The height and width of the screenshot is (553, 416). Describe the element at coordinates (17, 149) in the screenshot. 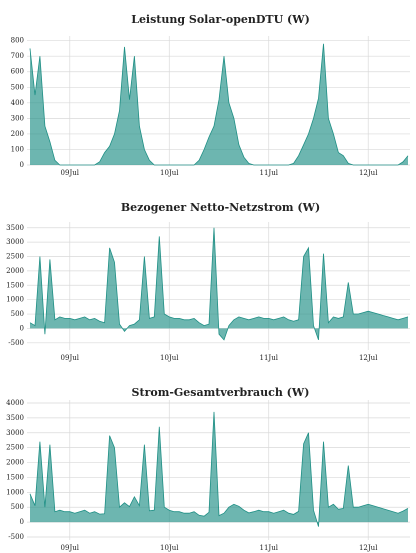

I see `y-tick-label: 100` at that location.